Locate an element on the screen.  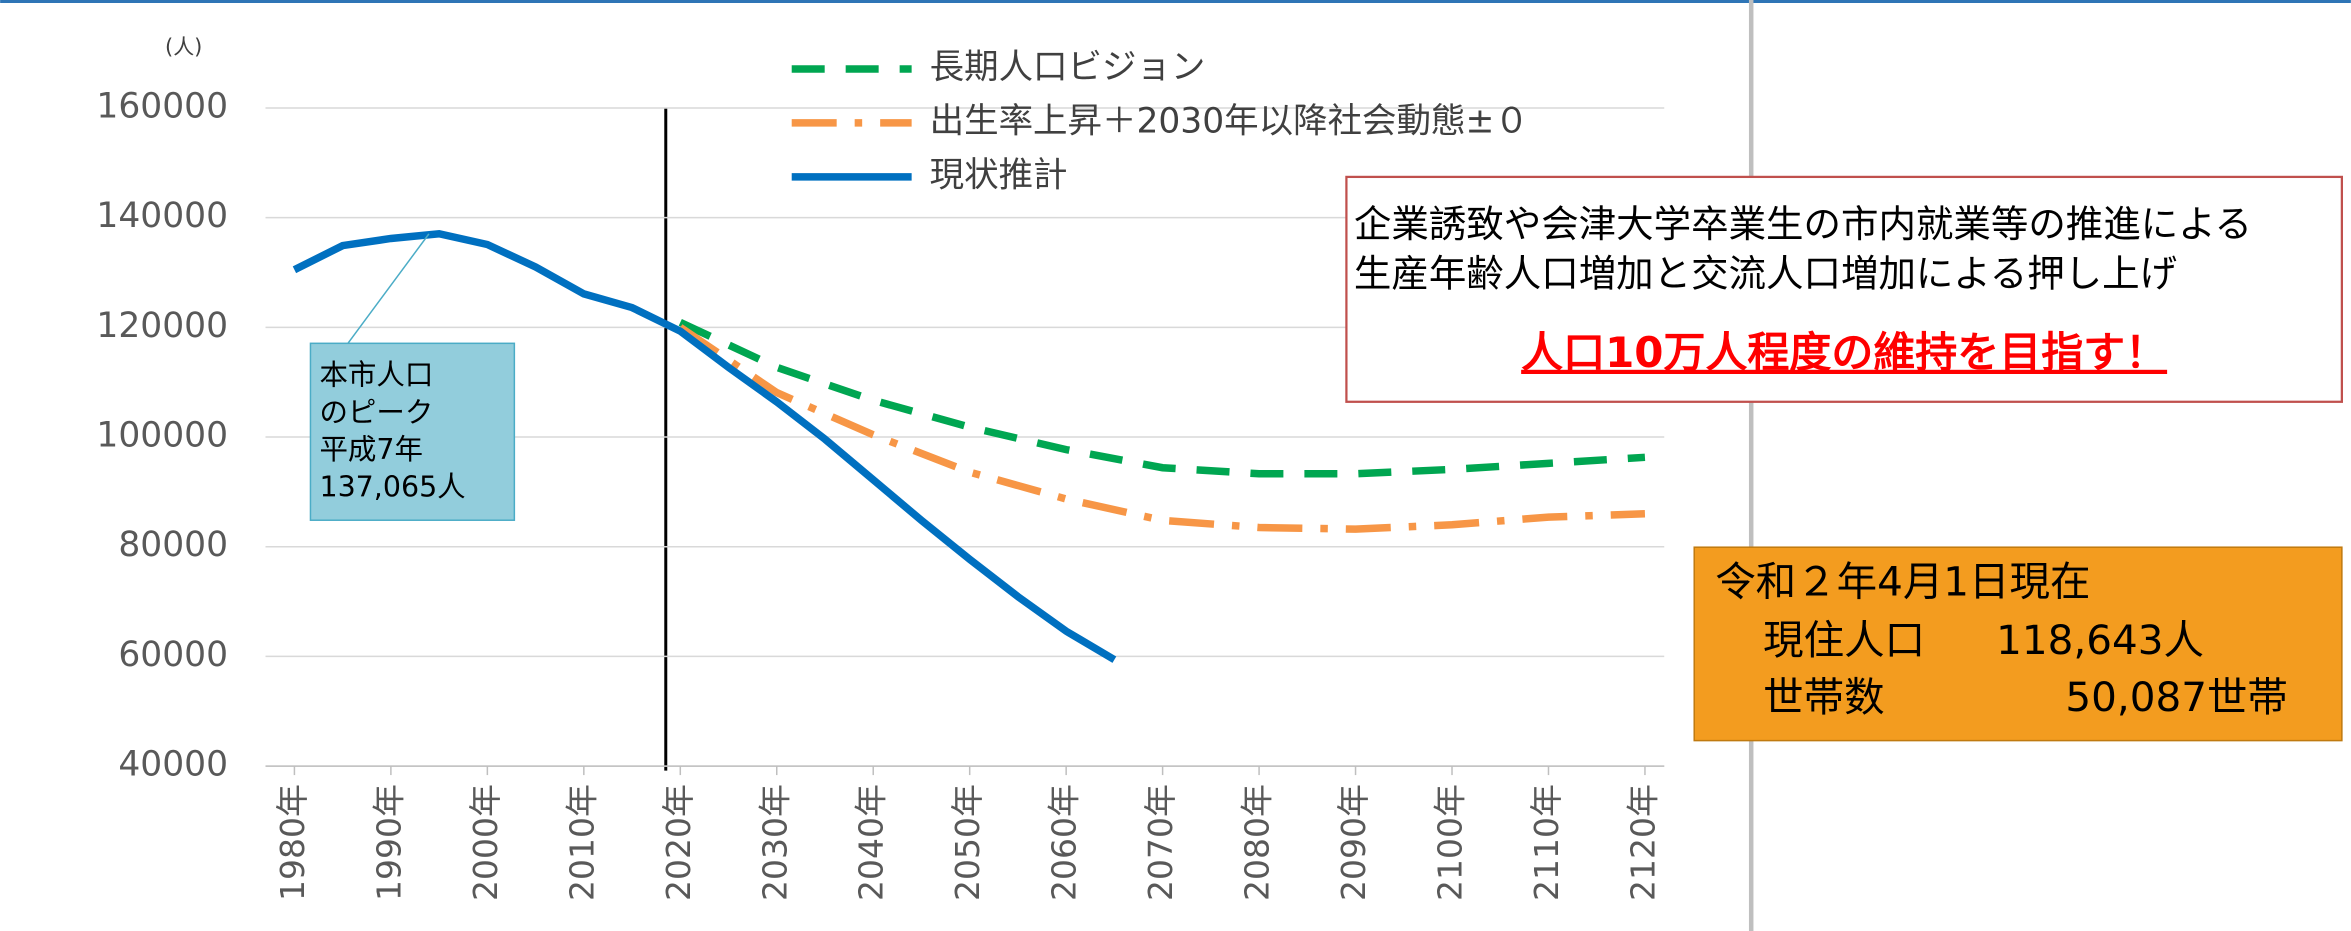
callout-line is located at coordinates (388, 288).